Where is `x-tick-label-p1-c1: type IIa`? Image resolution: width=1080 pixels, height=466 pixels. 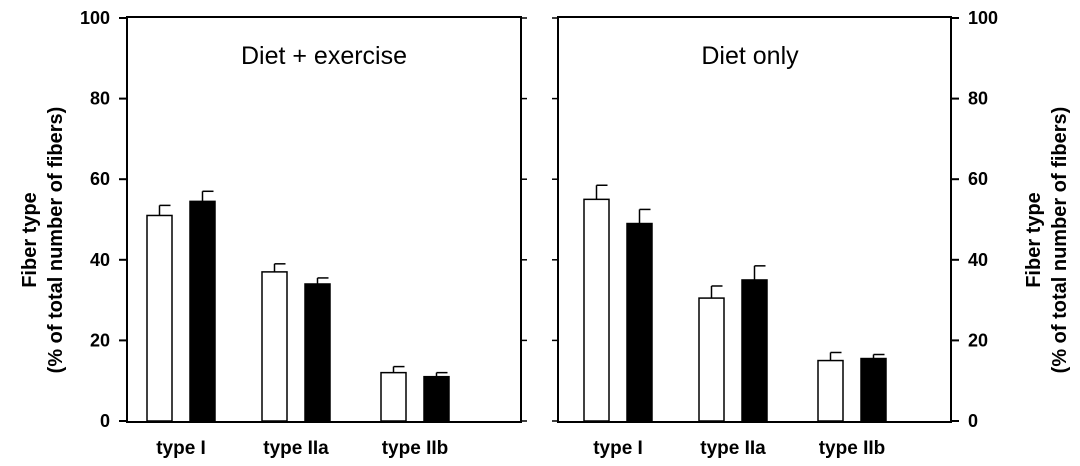 x-tick-label-p1-c1: type IIa is located at coordinates (733, 448).